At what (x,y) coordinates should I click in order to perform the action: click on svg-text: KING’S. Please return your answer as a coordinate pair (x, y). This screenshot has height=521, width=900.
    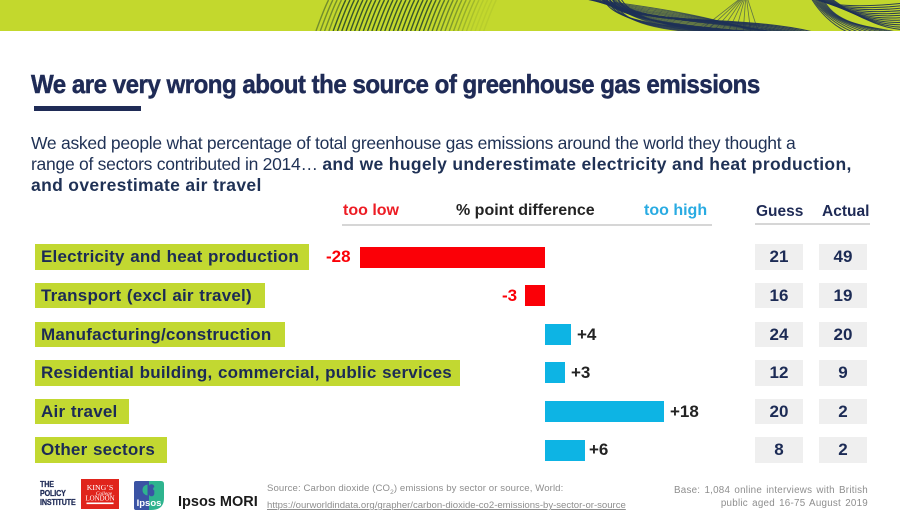
    Looking at the image, I should click on (100, 487).